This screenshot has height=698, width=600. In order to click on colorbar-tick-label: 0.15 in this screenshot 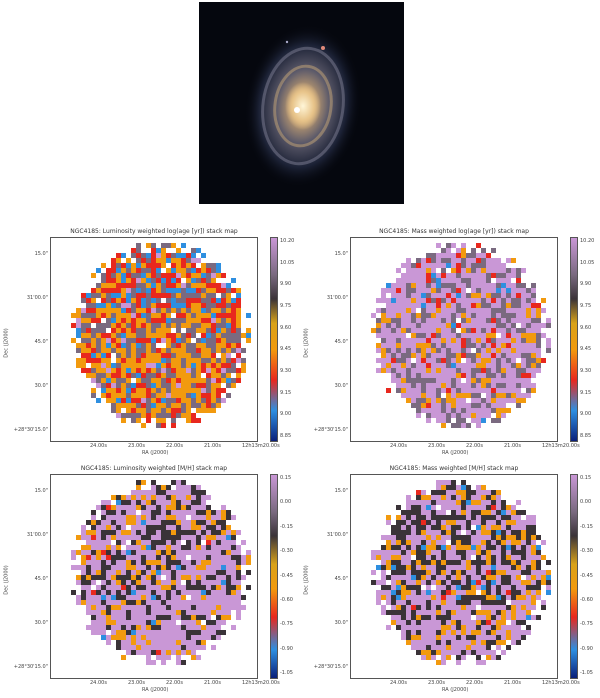, I will do `click(586, 478)`.